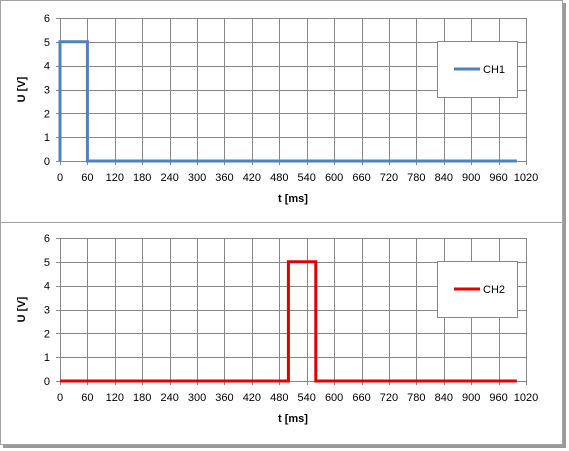 Image resolution: width=569 pixels, height=451 pixels. I want to click on legend: CH2, so click(477, 289).